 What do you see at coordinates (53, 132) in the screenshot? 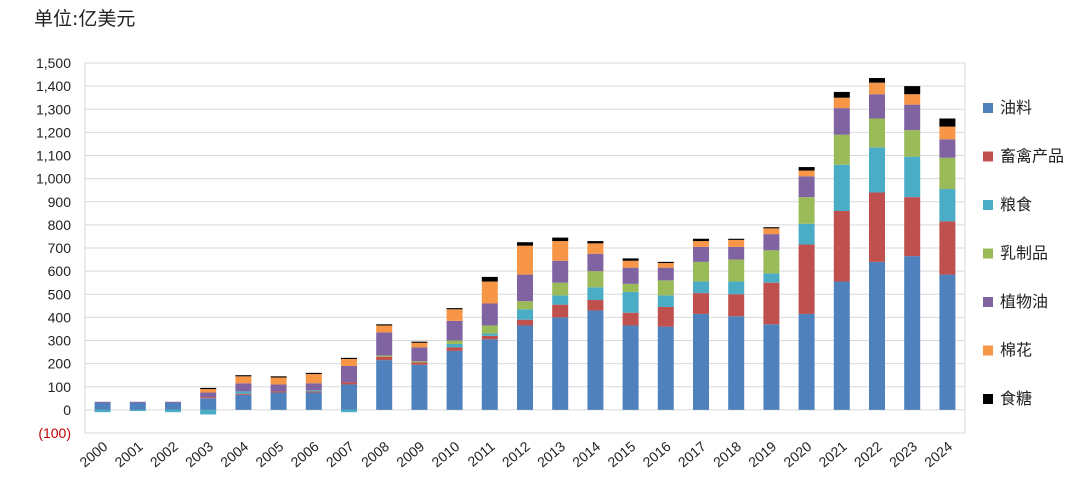
I see `y-tick-label: 1,200` at bounding box center [53, 132].